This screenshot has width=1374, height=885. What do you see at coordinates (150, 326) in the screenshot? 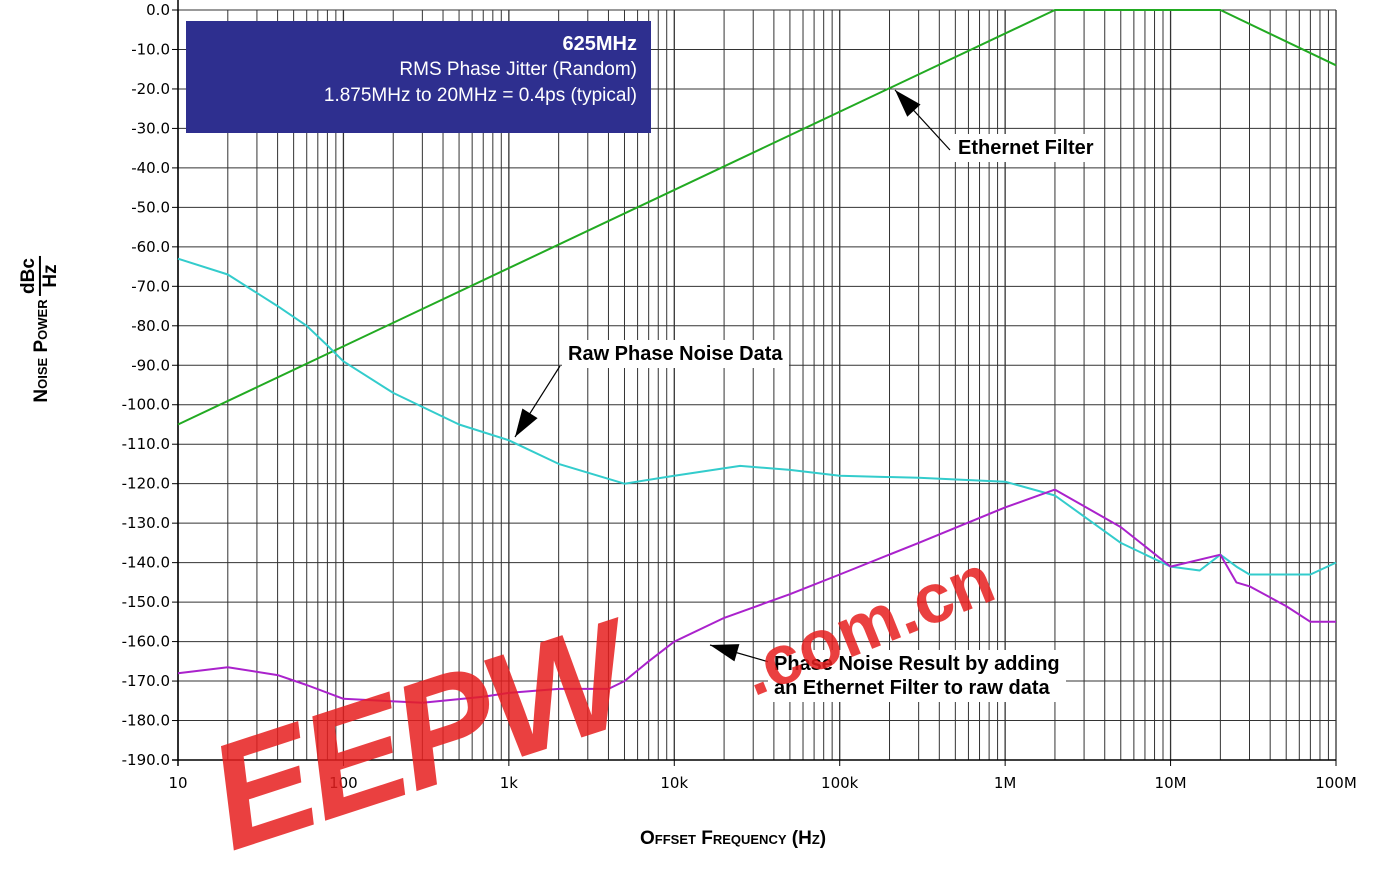
I see `y-tick-label: -80.0` at bounding box center [150, 326].